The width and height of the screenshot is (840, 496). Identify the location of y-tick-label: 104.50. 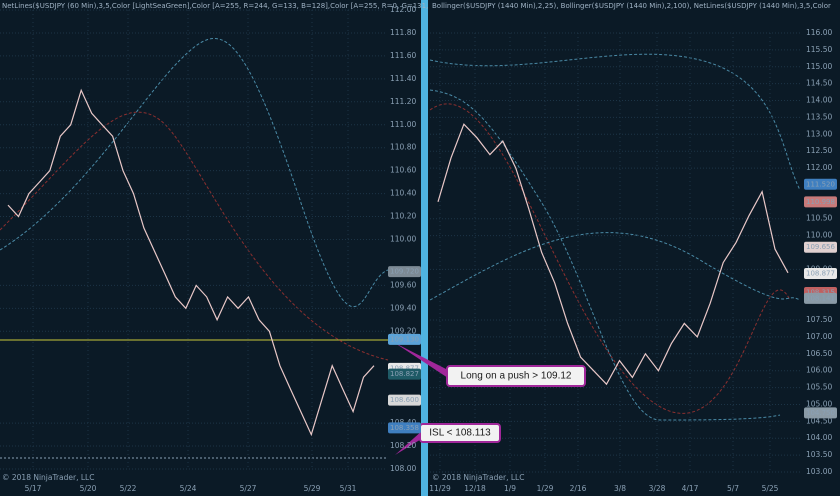
(819, 420).